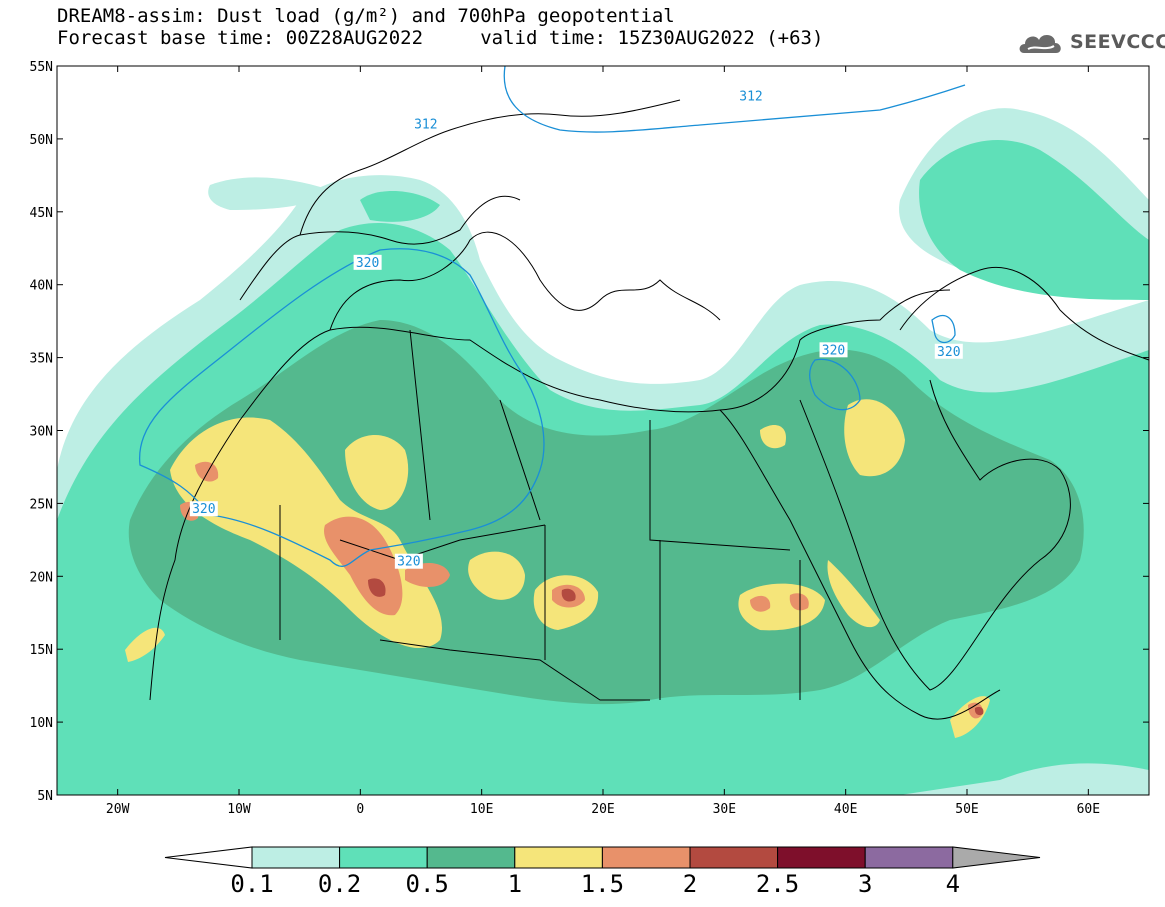 This screenshot has width=1165, height=907. I want to click on lon-tick-label: 20W, so click(118, 809).